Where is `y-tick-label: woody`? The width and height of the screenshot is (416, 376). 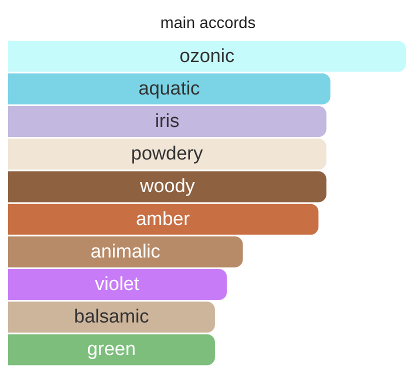 y-tick-label: woody is located at coordinates (167, 187).